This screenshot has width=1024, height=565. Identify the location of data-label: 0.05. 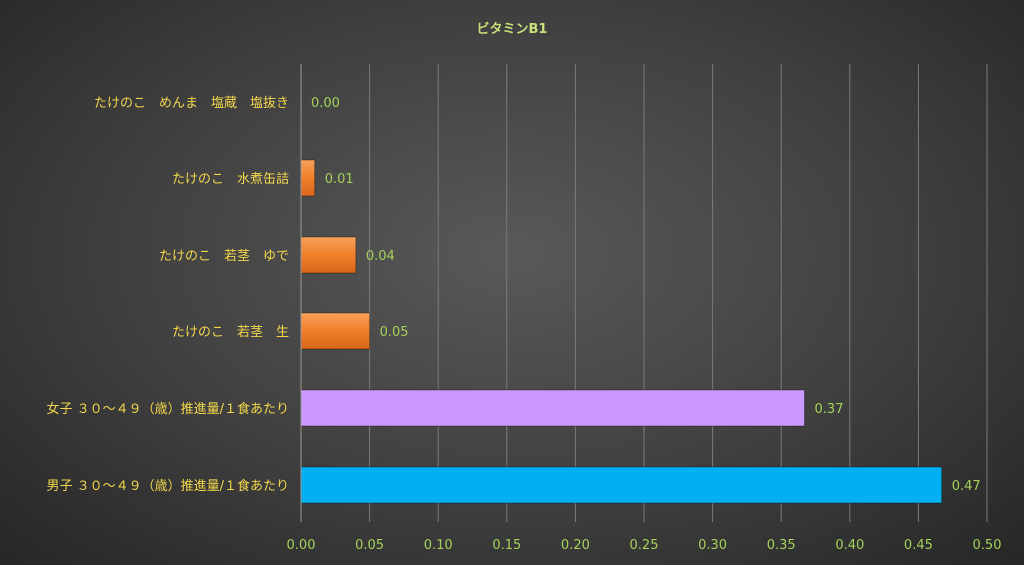
(394, 332).